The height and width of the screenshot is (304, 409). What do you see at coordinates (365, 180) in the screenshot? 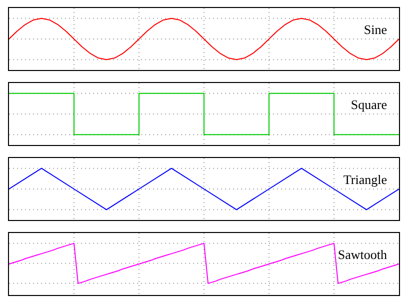
I see `series-label: Triangle` at bounding box center [365, 180].